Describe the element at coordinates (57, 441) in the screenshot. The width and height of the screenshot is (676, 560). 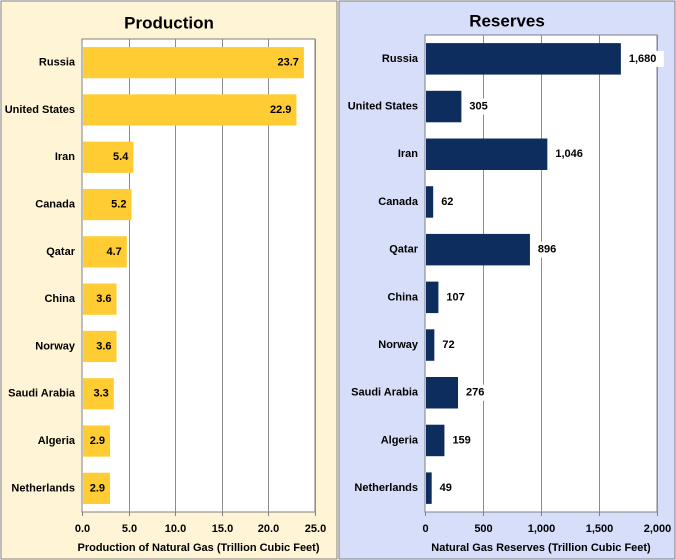
I see `production-category-label: Algeria` at that location.